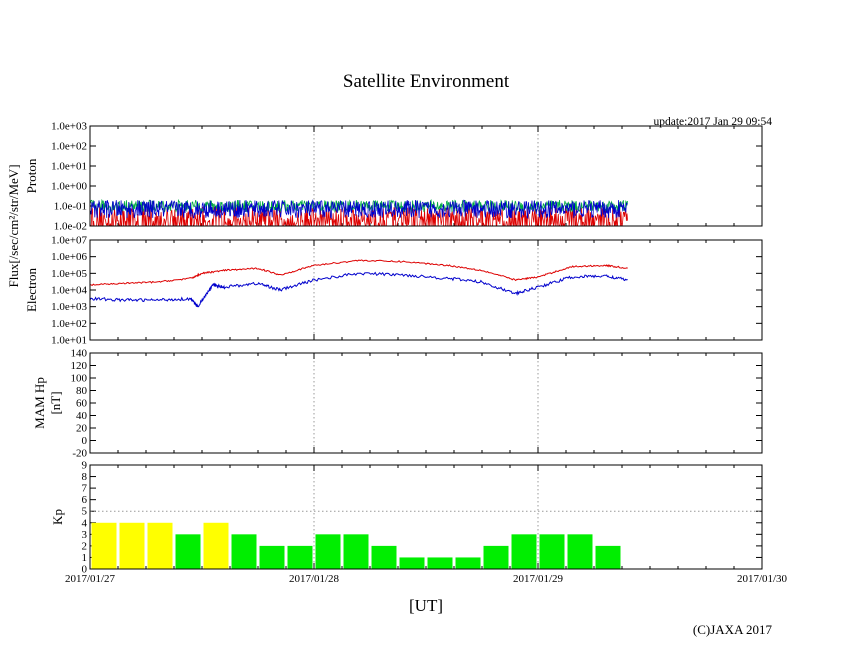 The image size is (846, 660). I want to click on chart-title: Satellite Environment, so click(426, 81).